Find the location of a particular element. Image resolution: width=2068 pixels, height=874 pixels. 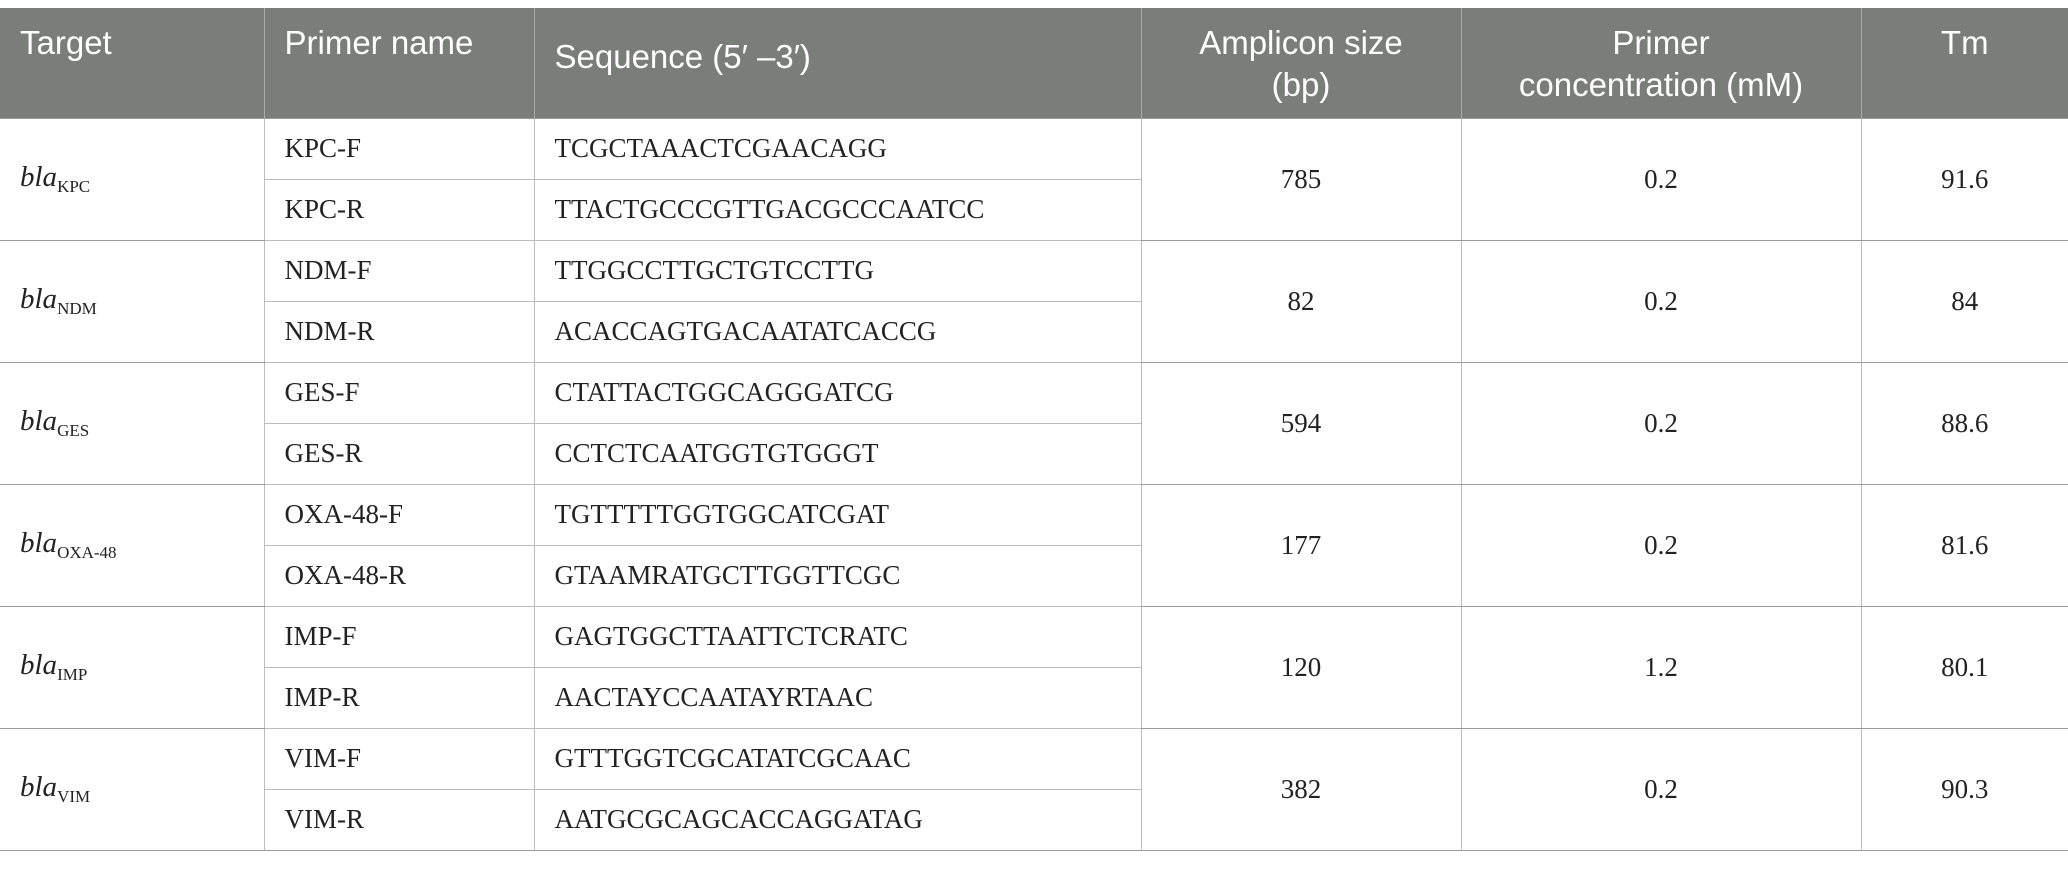

amplicon-size-cell: 82 is located at coordinates (1301, 301).